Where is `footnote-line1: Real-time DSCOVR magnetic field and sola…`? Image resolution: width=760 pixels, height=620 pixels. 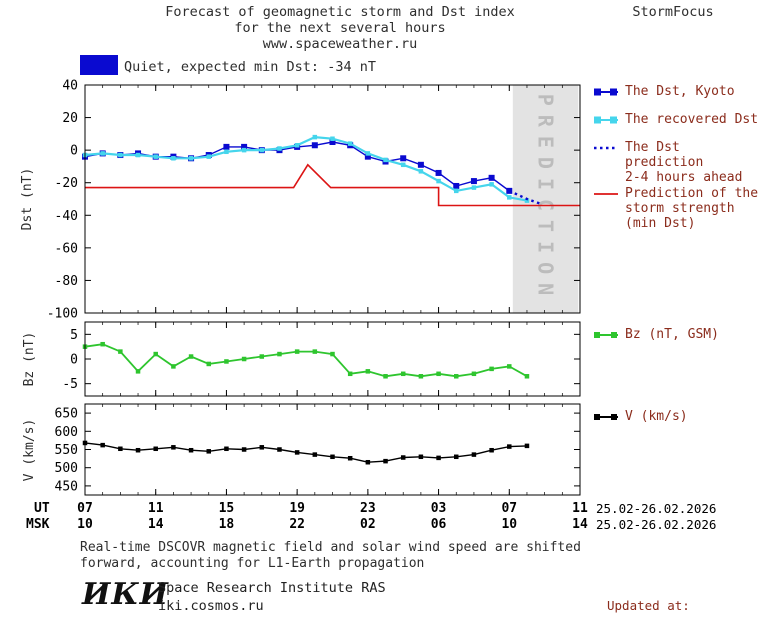 footnote-line1: Real-time DSCOVR magnetic field and sola… is located at coordinates (330, 547).